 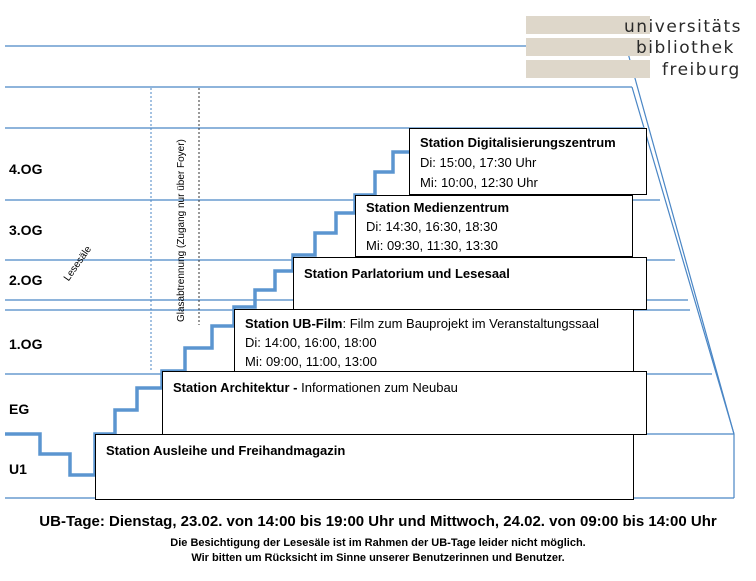 What do you see at coordinates (683, 27) in the screenshot?
I see `logo-line-1: universitäts` at bounding box center [683, 27].